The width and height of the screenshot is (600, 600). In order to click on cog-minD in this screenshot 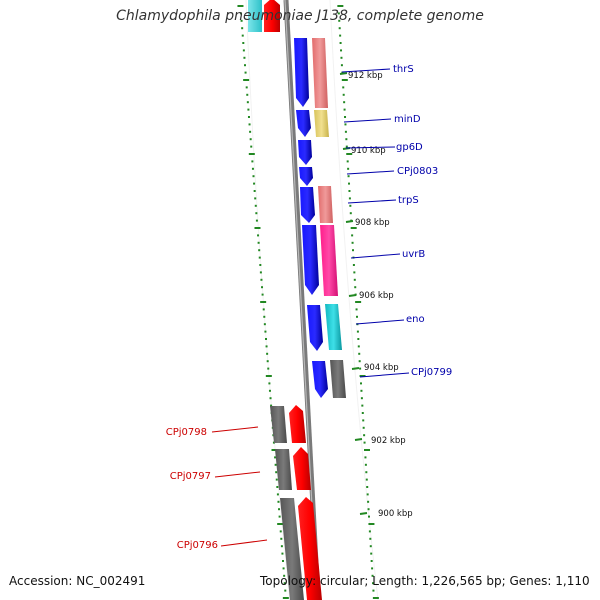, I will do `click(321, 123)`.